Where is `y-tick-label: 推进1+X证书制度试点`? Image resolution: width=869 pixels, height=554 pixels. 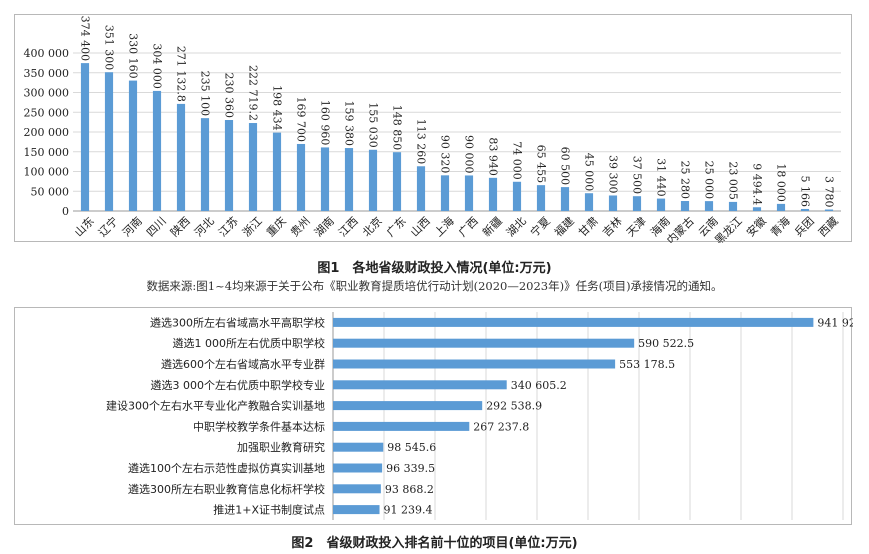 y-tick-label: 推进1+X证书制度试点 is located at coordinates (269, 510).